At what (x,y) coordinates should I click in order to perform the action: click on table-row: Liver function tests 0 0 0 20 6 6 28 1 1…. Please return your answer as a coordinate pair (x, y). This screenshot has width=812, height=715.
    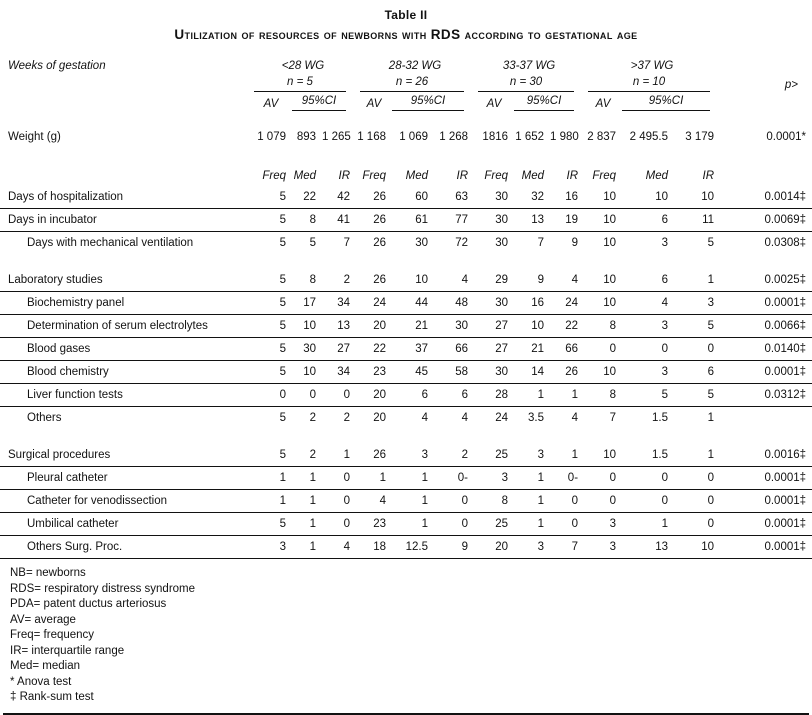
    Looking at the image, I should click on (406, 395).